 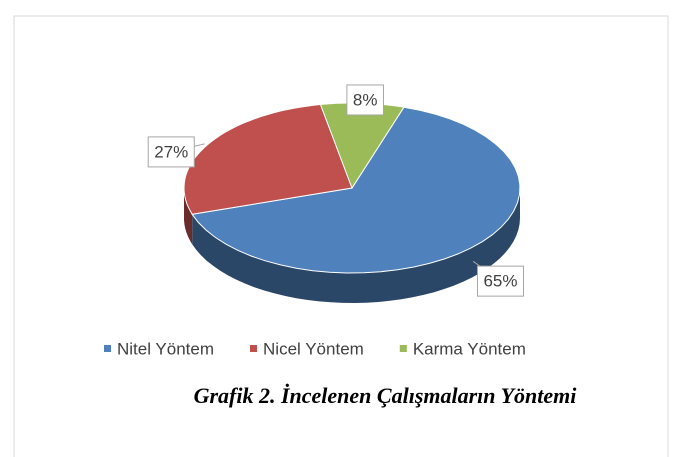 I want to click on data-label: 65%, so click(x=500, y=281).